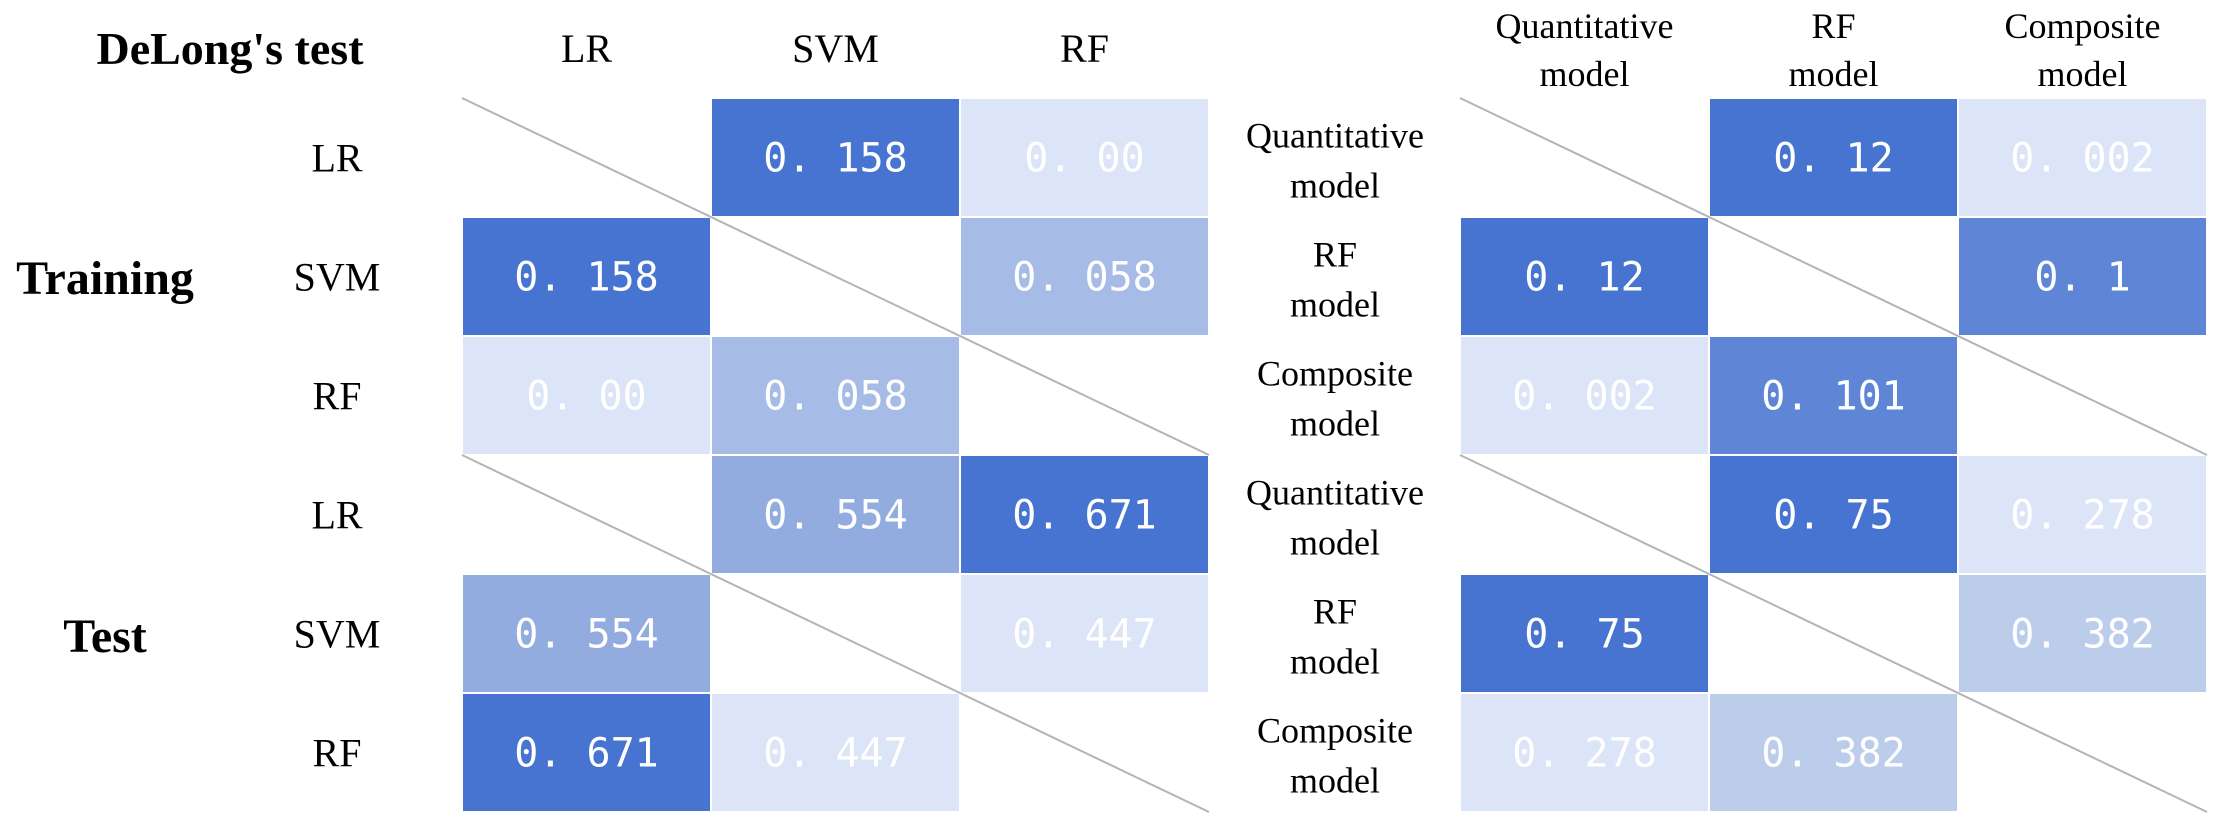 Image resolution: width=2220 pixels, height=821 pixels. Describe the element at coordinates (2082, 26) in the screenshot. I see `column-header: Composite` at that location.